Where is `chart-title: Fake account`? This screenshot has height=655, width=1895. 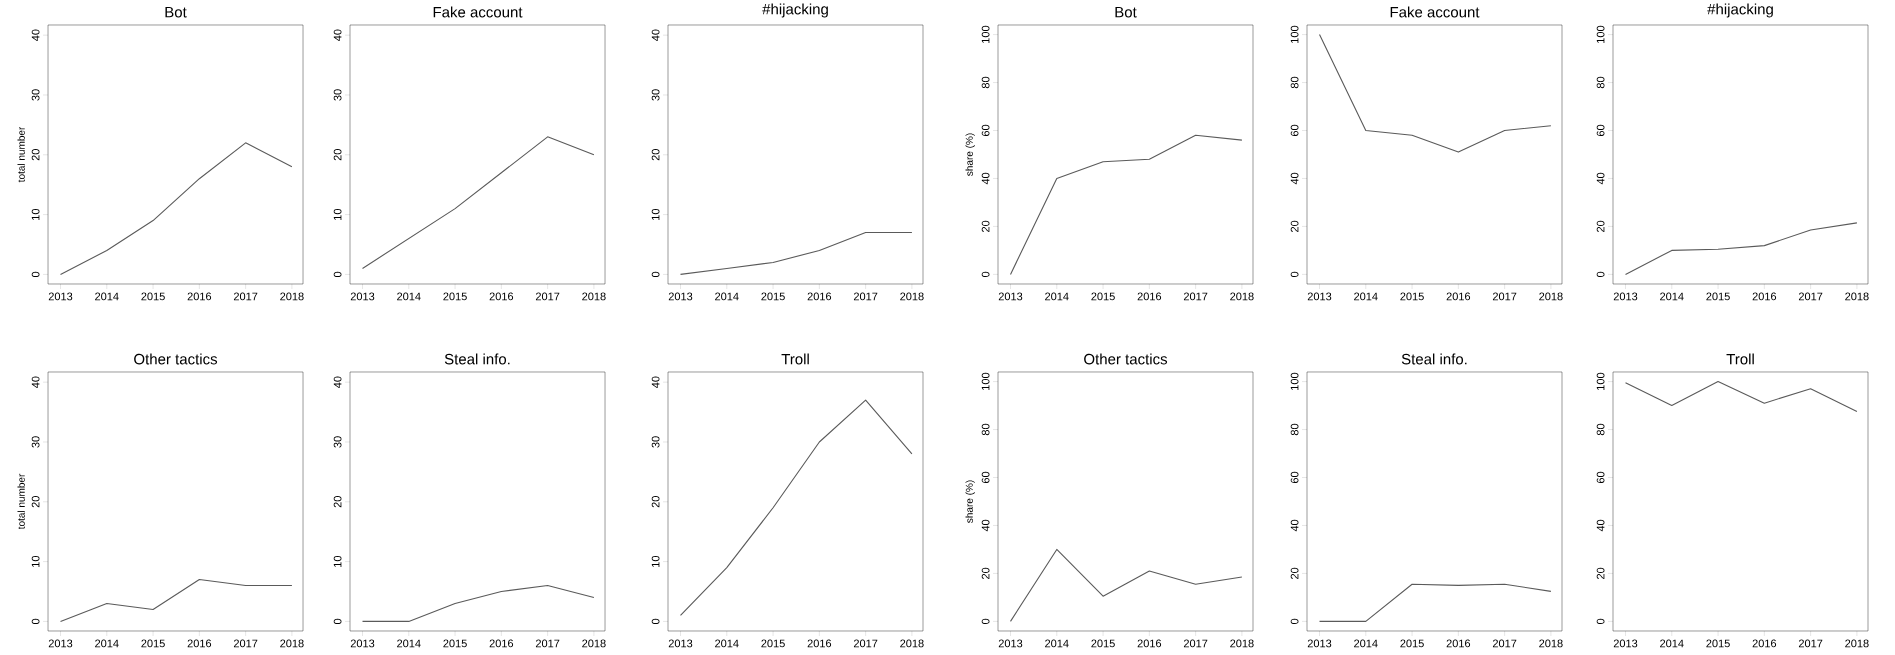 chart-title: Fake account is located at coordinates (1435, 12).